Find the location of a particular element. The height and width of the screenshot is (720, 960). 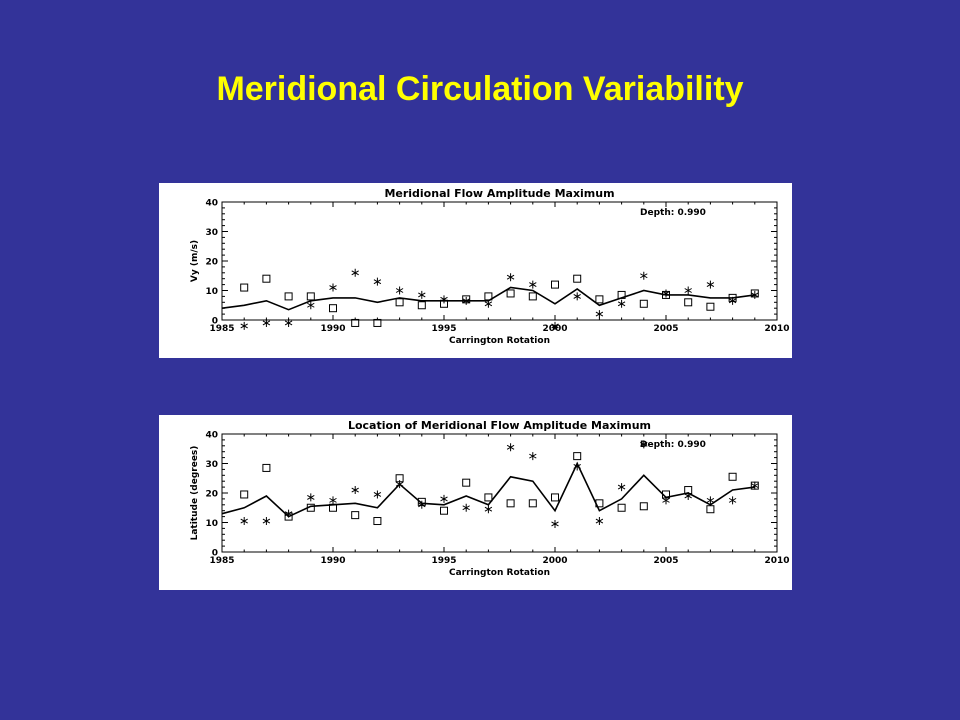

chart0-y-tick-label: 10 is located at coordinates (211, 292).